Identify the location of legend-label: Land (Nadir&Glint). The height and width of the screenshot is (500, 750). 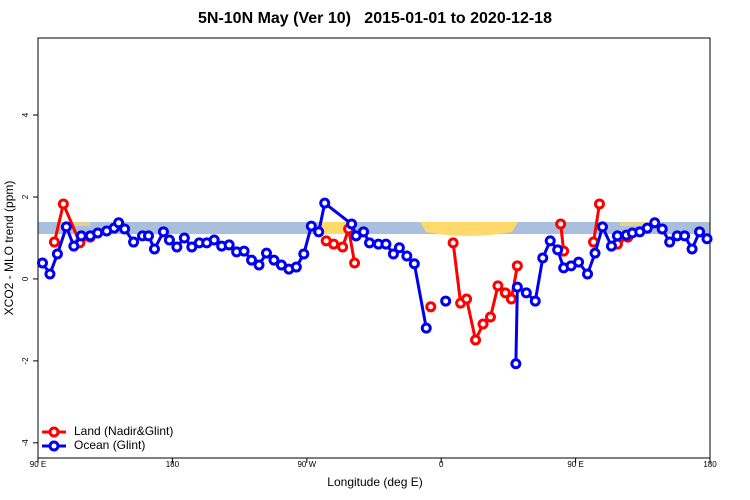
(123, 431).